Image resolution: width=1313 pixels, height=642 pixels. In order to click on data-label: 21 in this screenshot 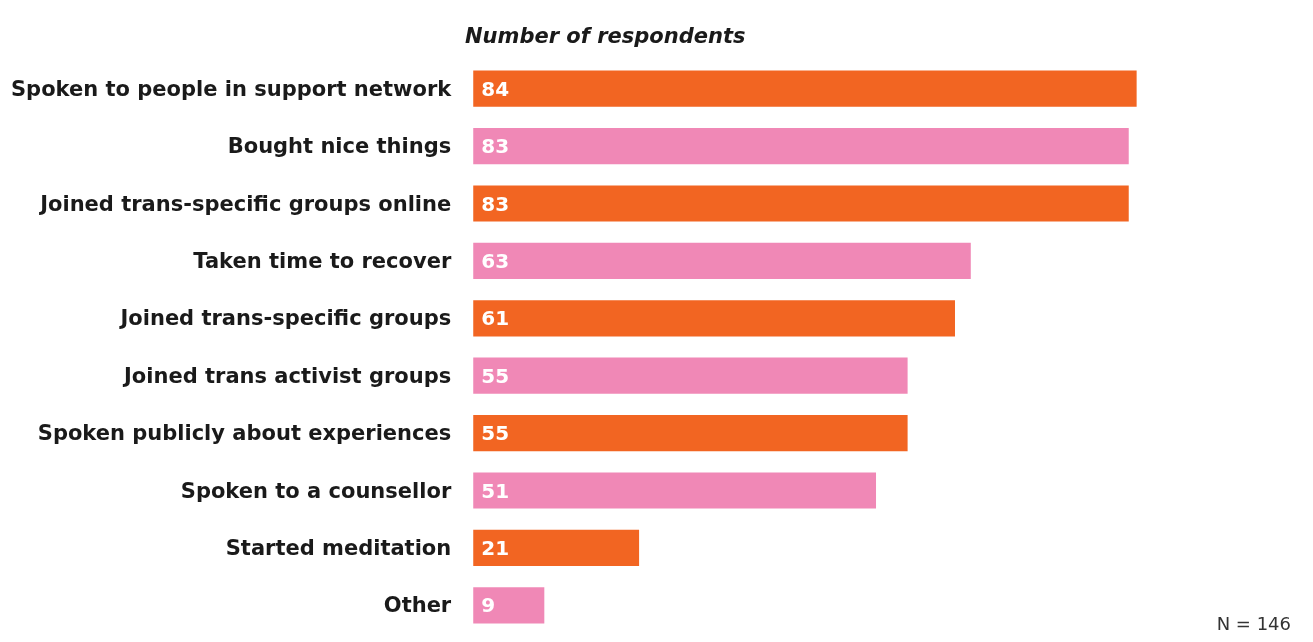, I will do `click(495, 547)`.